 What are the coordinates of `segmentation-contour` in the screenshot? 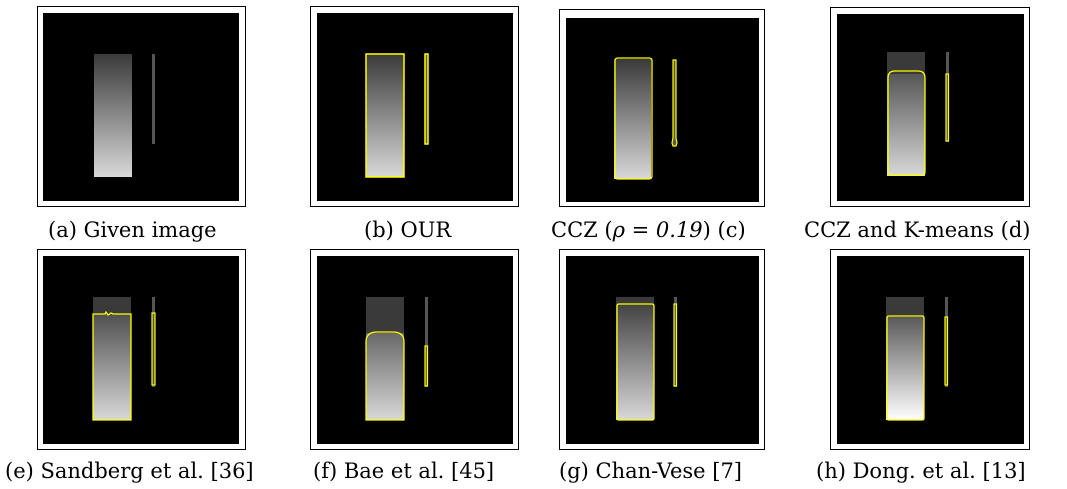 It's located at (385, 115).